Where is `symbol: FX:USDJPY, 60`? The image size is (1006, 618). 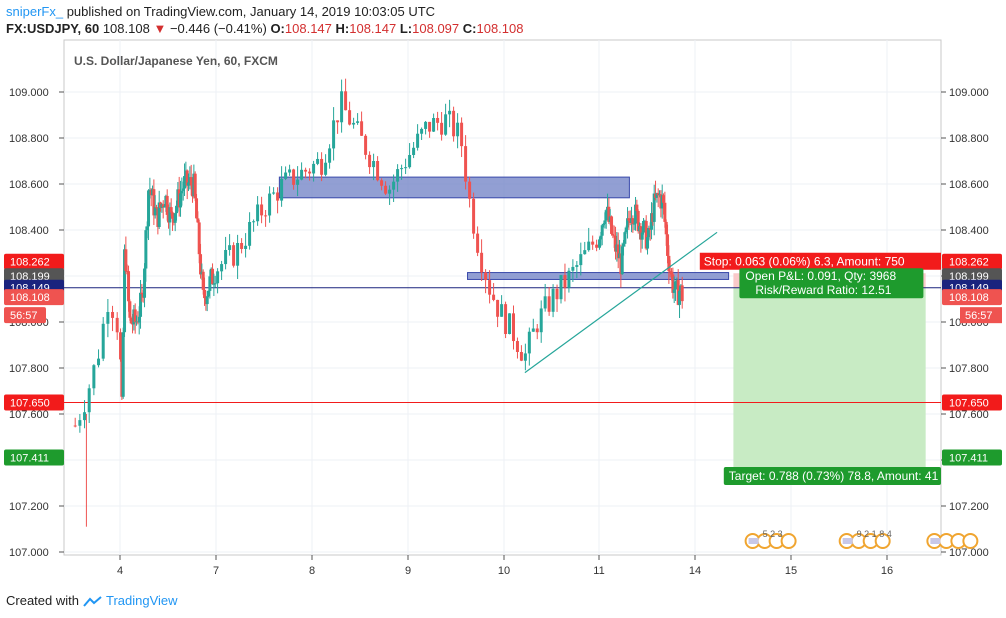
symbol: FX:USDJPY, 60 is located at coordinates (53, 28).